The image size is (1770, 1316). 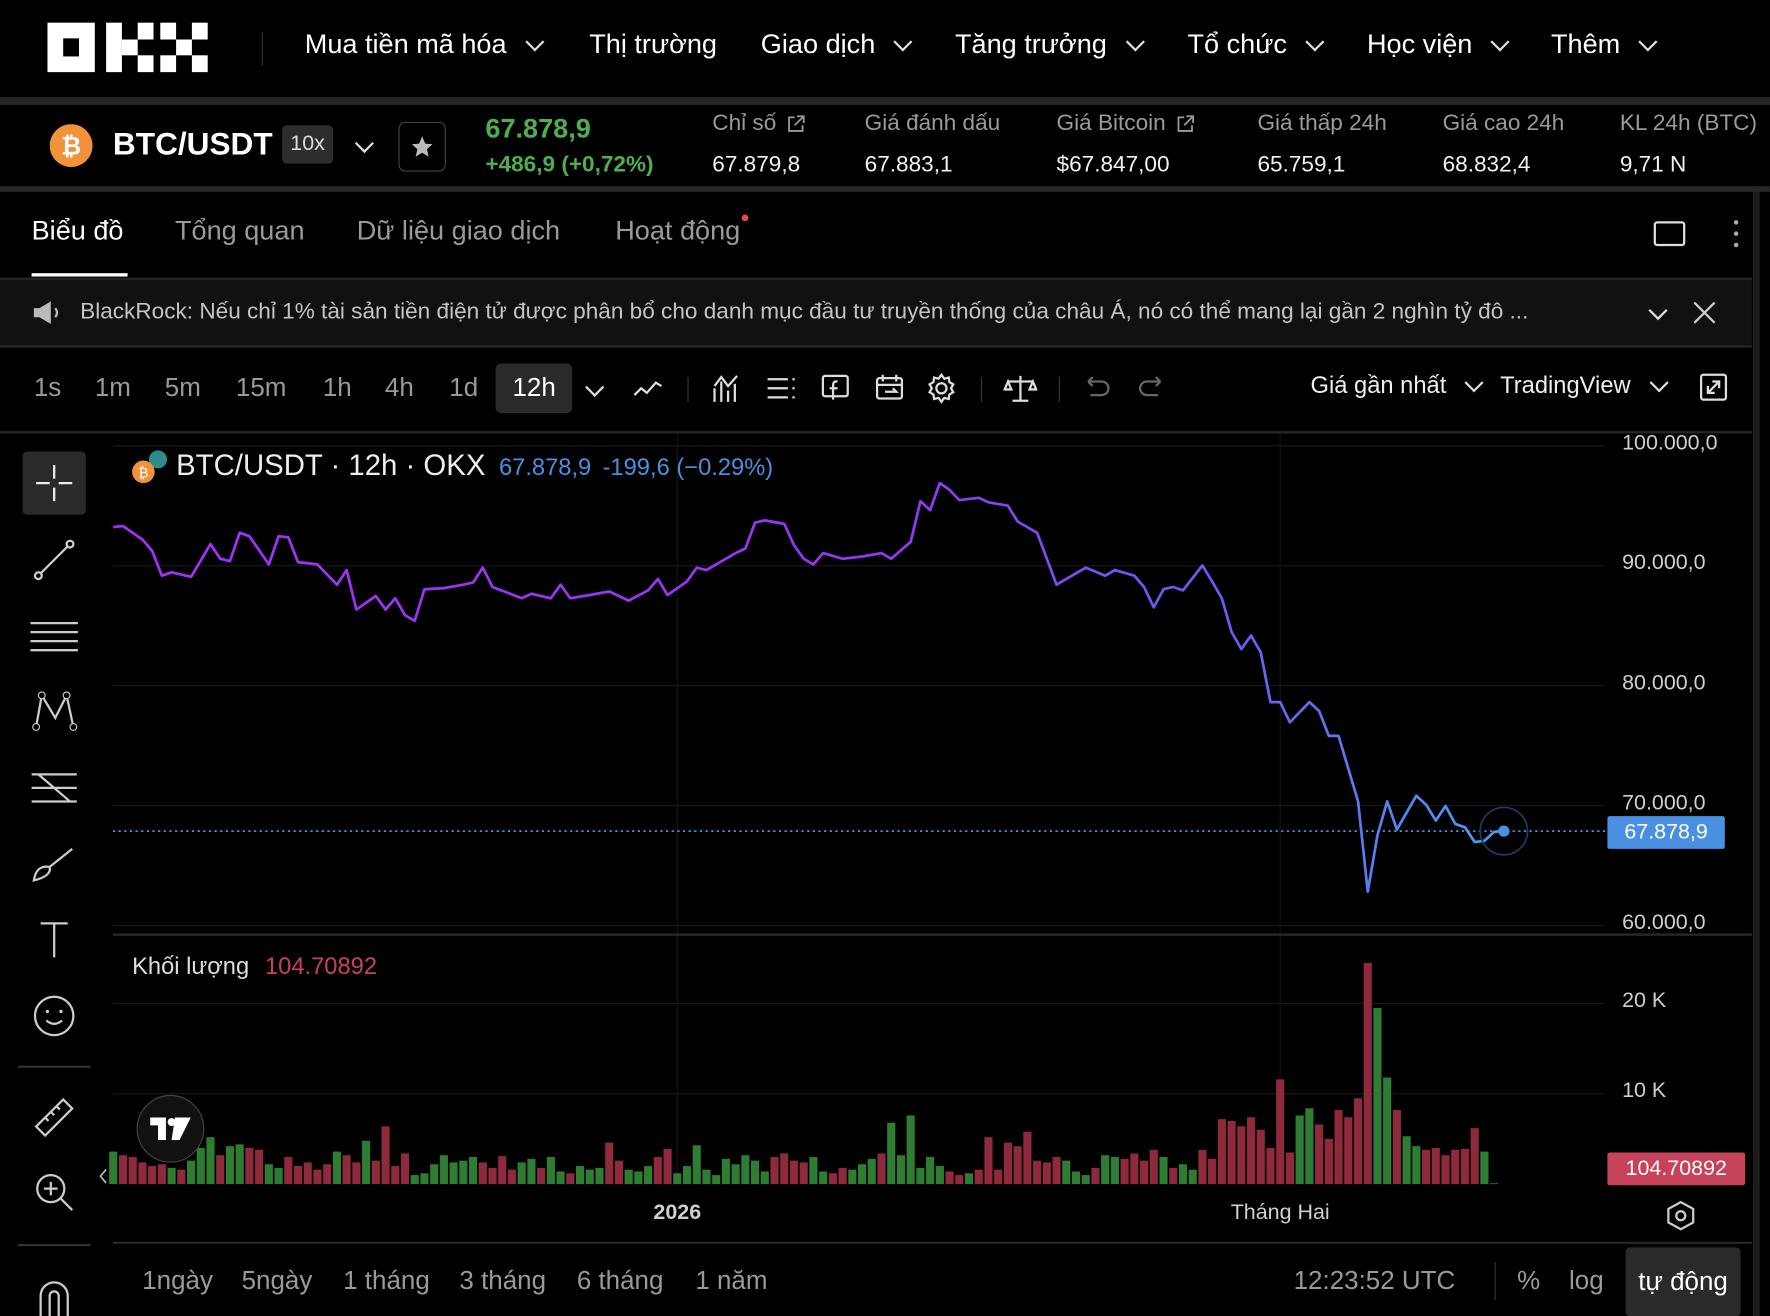 I want to click on horizontal-lines-icon, so click(x=54, y=636).